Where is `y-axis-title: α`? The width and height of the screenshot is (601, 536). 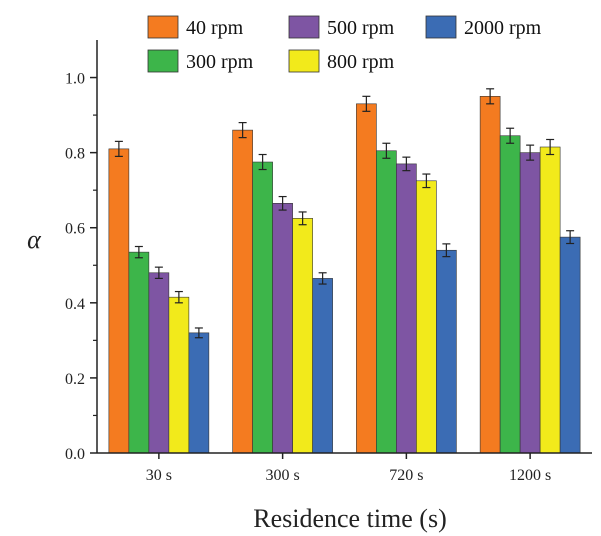
y-axis-title: α is located at coordinates (34, 239).